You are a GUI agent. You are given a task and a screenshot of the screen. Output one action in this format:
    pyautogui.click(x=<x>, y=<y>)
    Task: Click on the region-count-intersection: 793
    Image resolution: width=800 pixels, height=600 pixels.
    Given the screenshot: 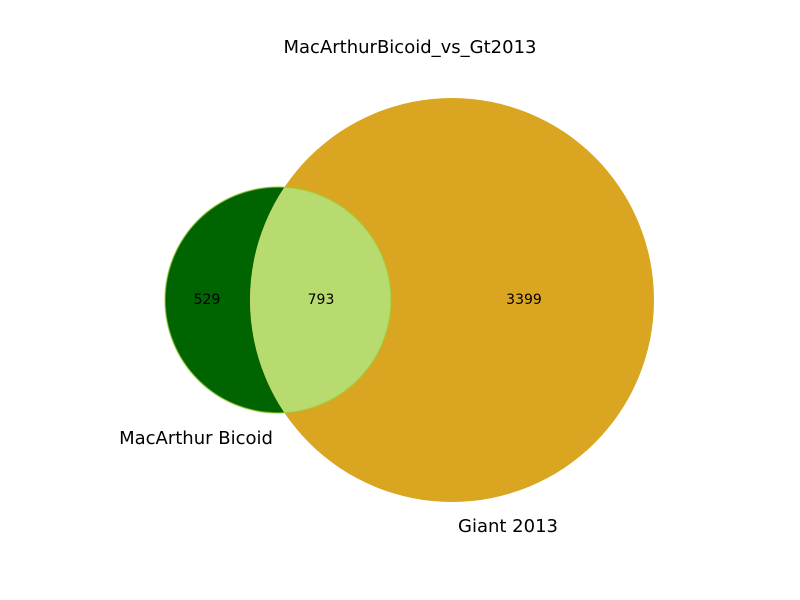 What is the action you would take?
    pyautogui.click(x=321, y=300)
    